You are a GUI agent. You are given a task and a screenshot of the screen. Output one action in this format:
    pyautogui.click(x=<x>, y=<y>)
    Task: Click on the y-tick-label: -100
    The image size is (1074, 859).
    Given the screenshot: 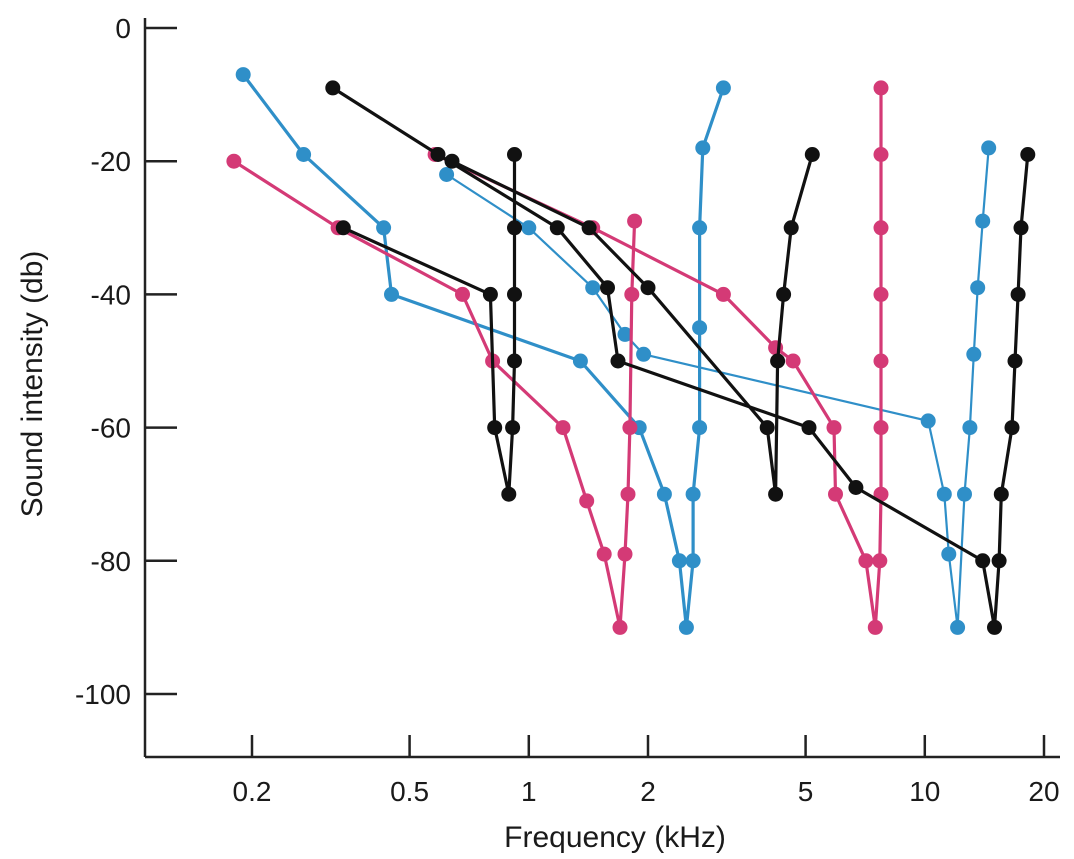 What is the action you would take?
    pyautogui.click(x=103, y=694)
    